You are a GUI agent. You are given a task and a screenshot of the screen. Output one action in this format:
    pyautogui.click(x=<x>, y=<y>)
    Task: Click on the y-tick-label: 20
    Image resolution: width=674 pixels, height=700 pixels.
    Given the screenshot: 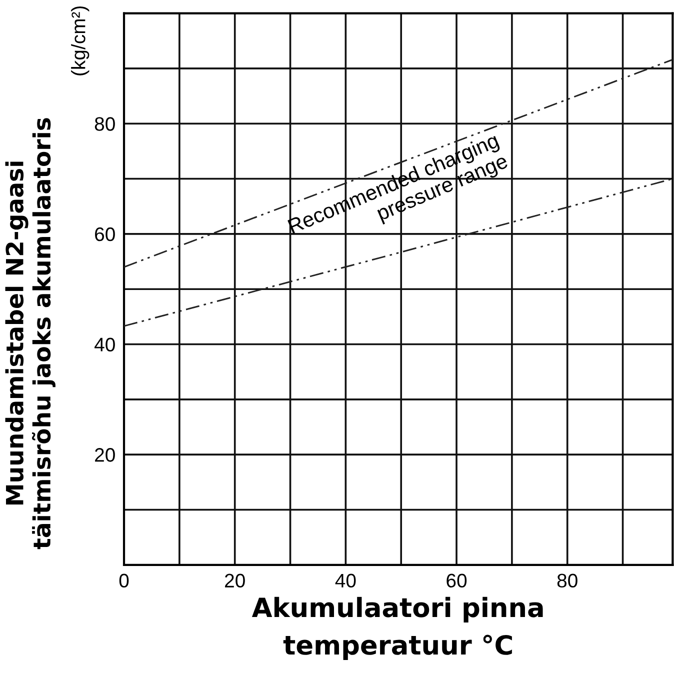 What is the action you would take?
    pyautogui.click(x=105, y=455)
    